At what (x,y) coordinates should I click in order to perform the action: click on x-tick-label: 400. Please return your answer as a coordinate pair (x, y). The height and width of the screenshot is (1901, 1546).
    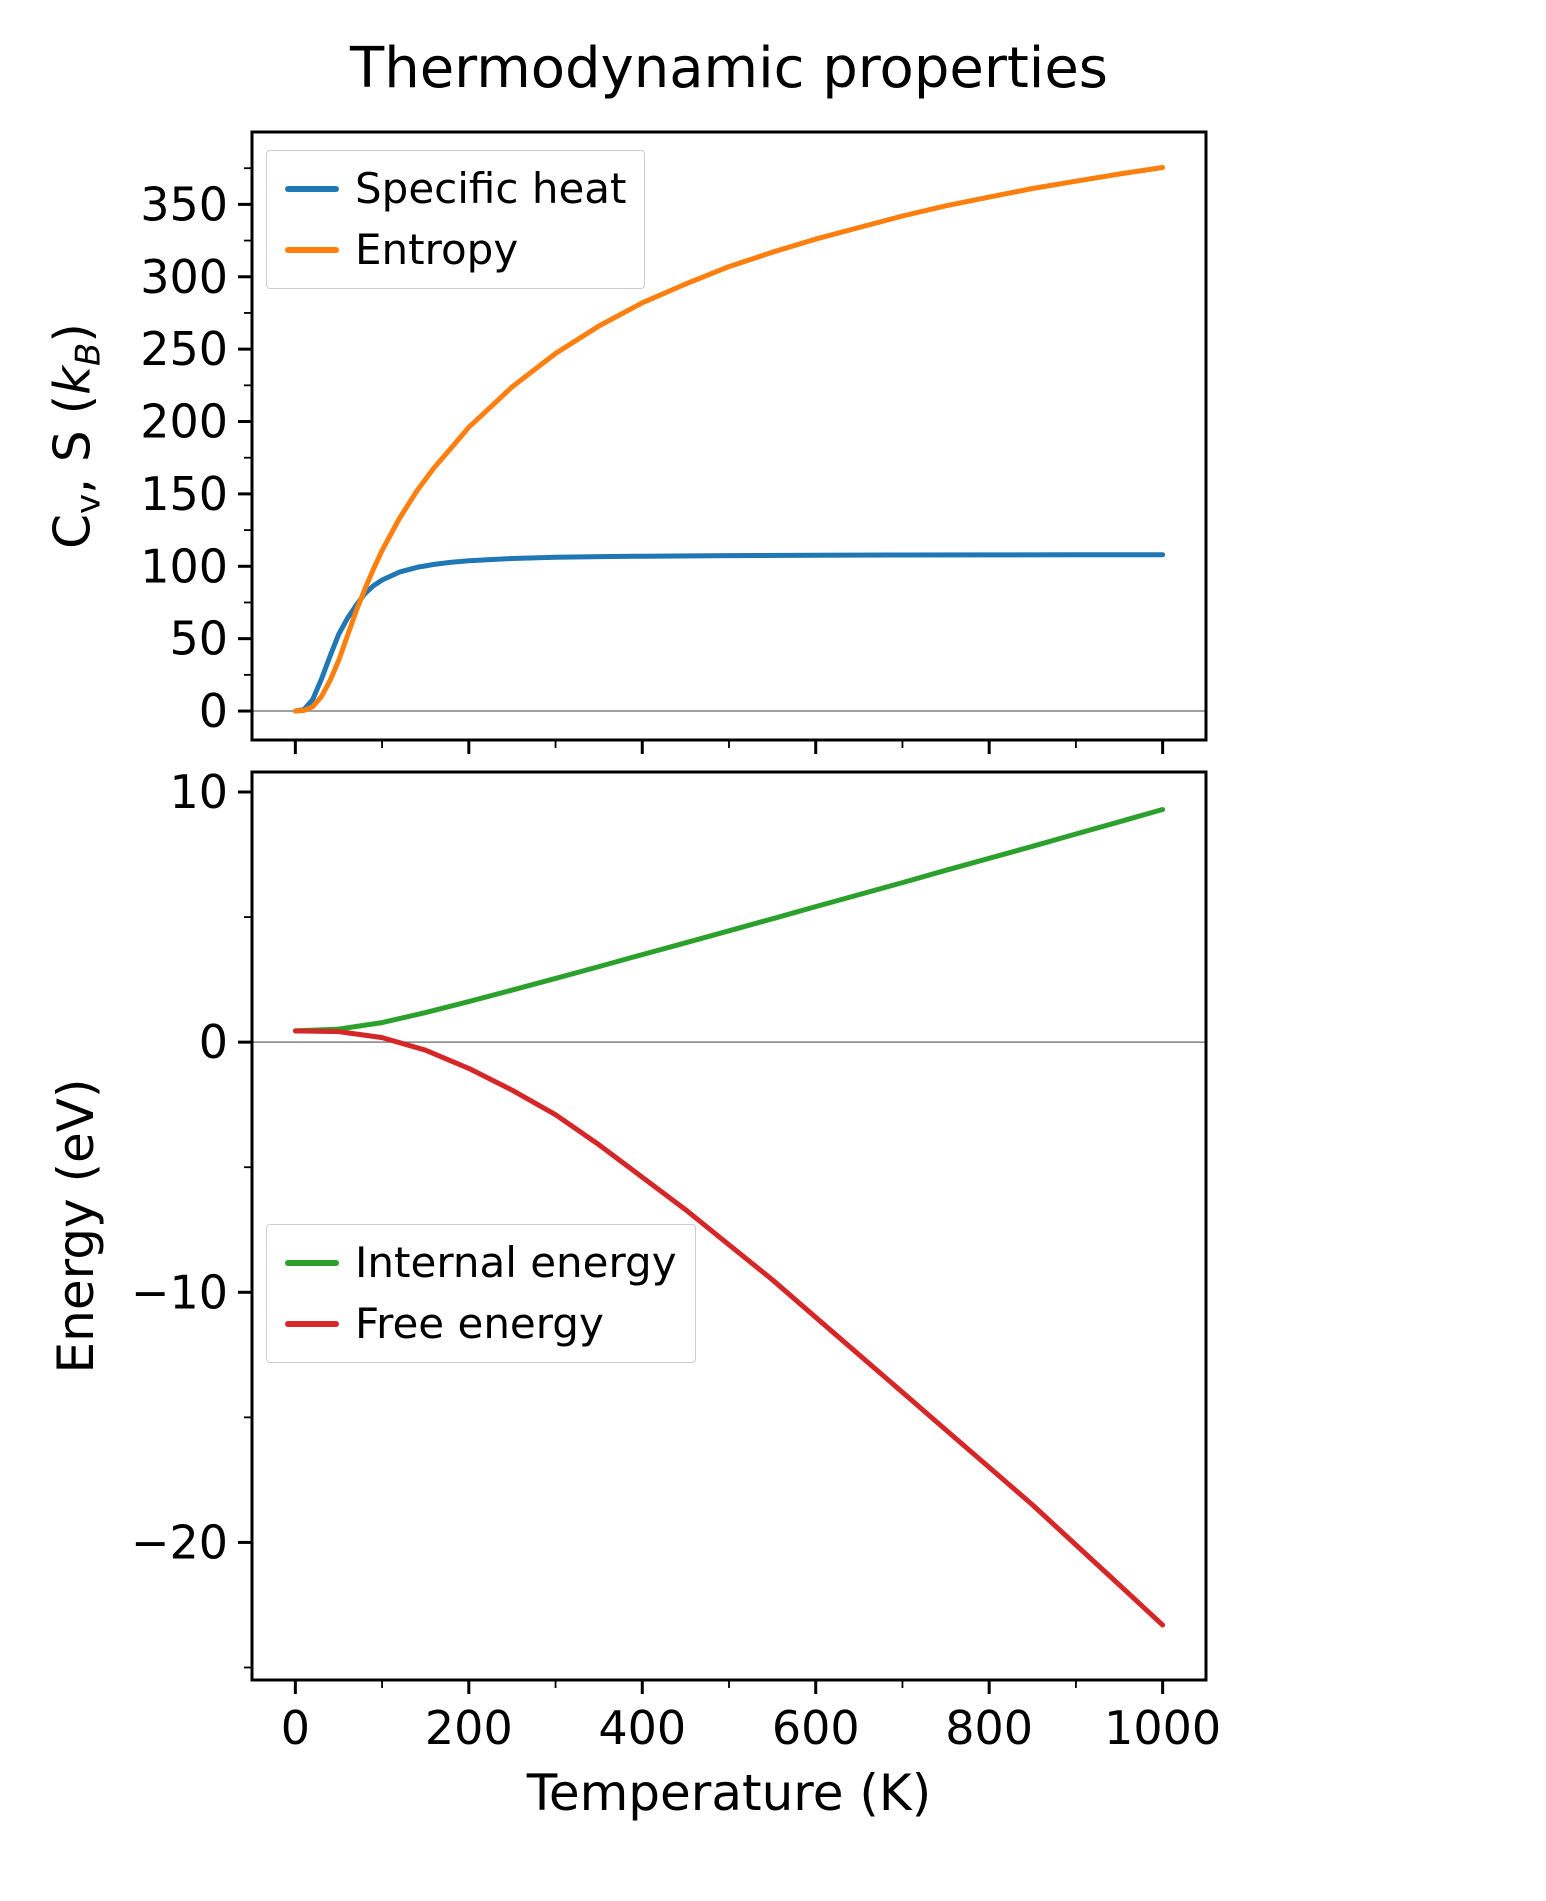
    Looking at the image, I should click on (642, 1728).